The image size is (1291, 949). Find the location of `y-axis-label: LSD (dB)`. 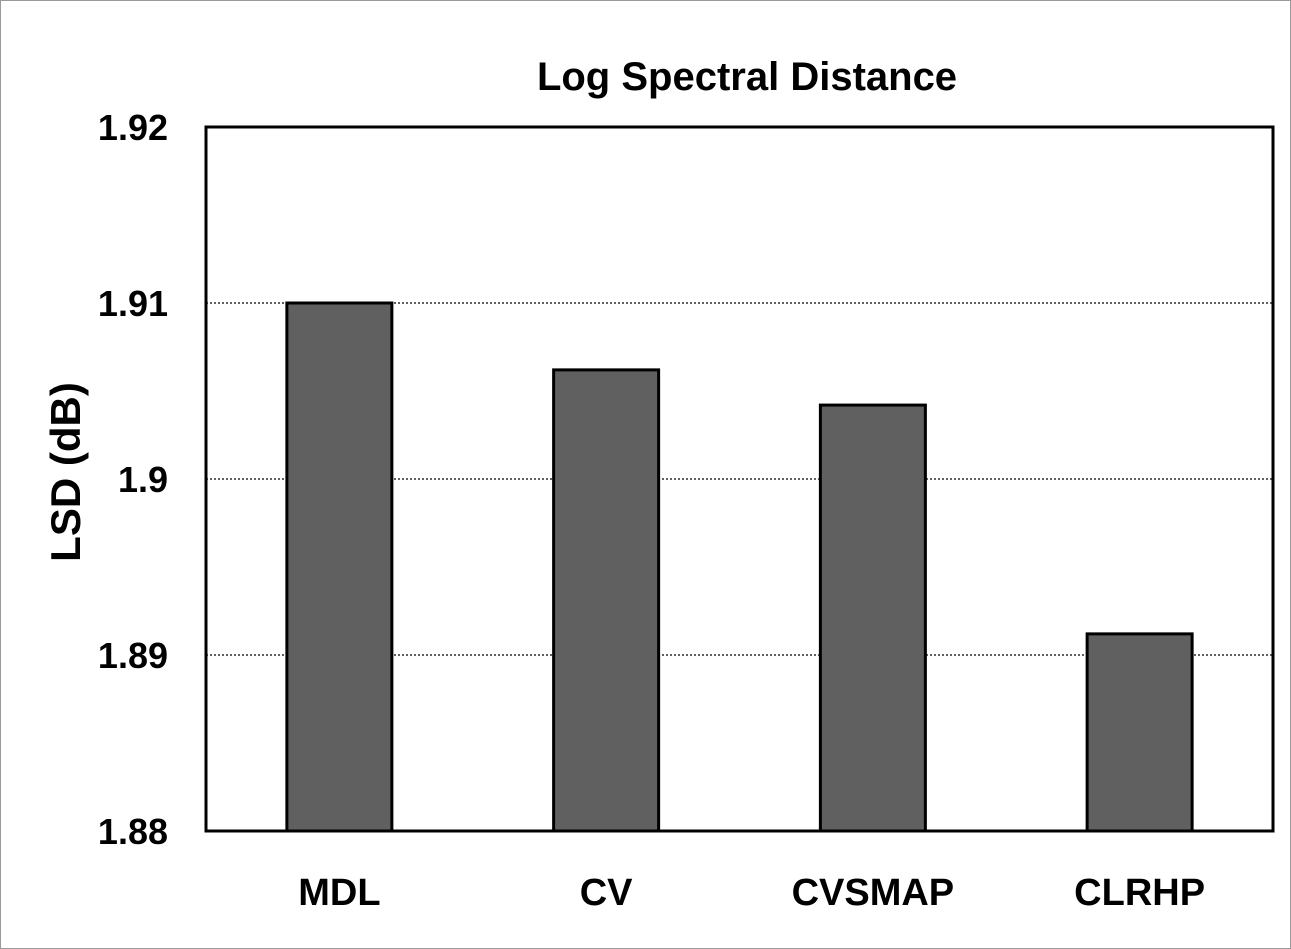

y-axis-label: LSD (dB) is located at coordinates (65, 472).